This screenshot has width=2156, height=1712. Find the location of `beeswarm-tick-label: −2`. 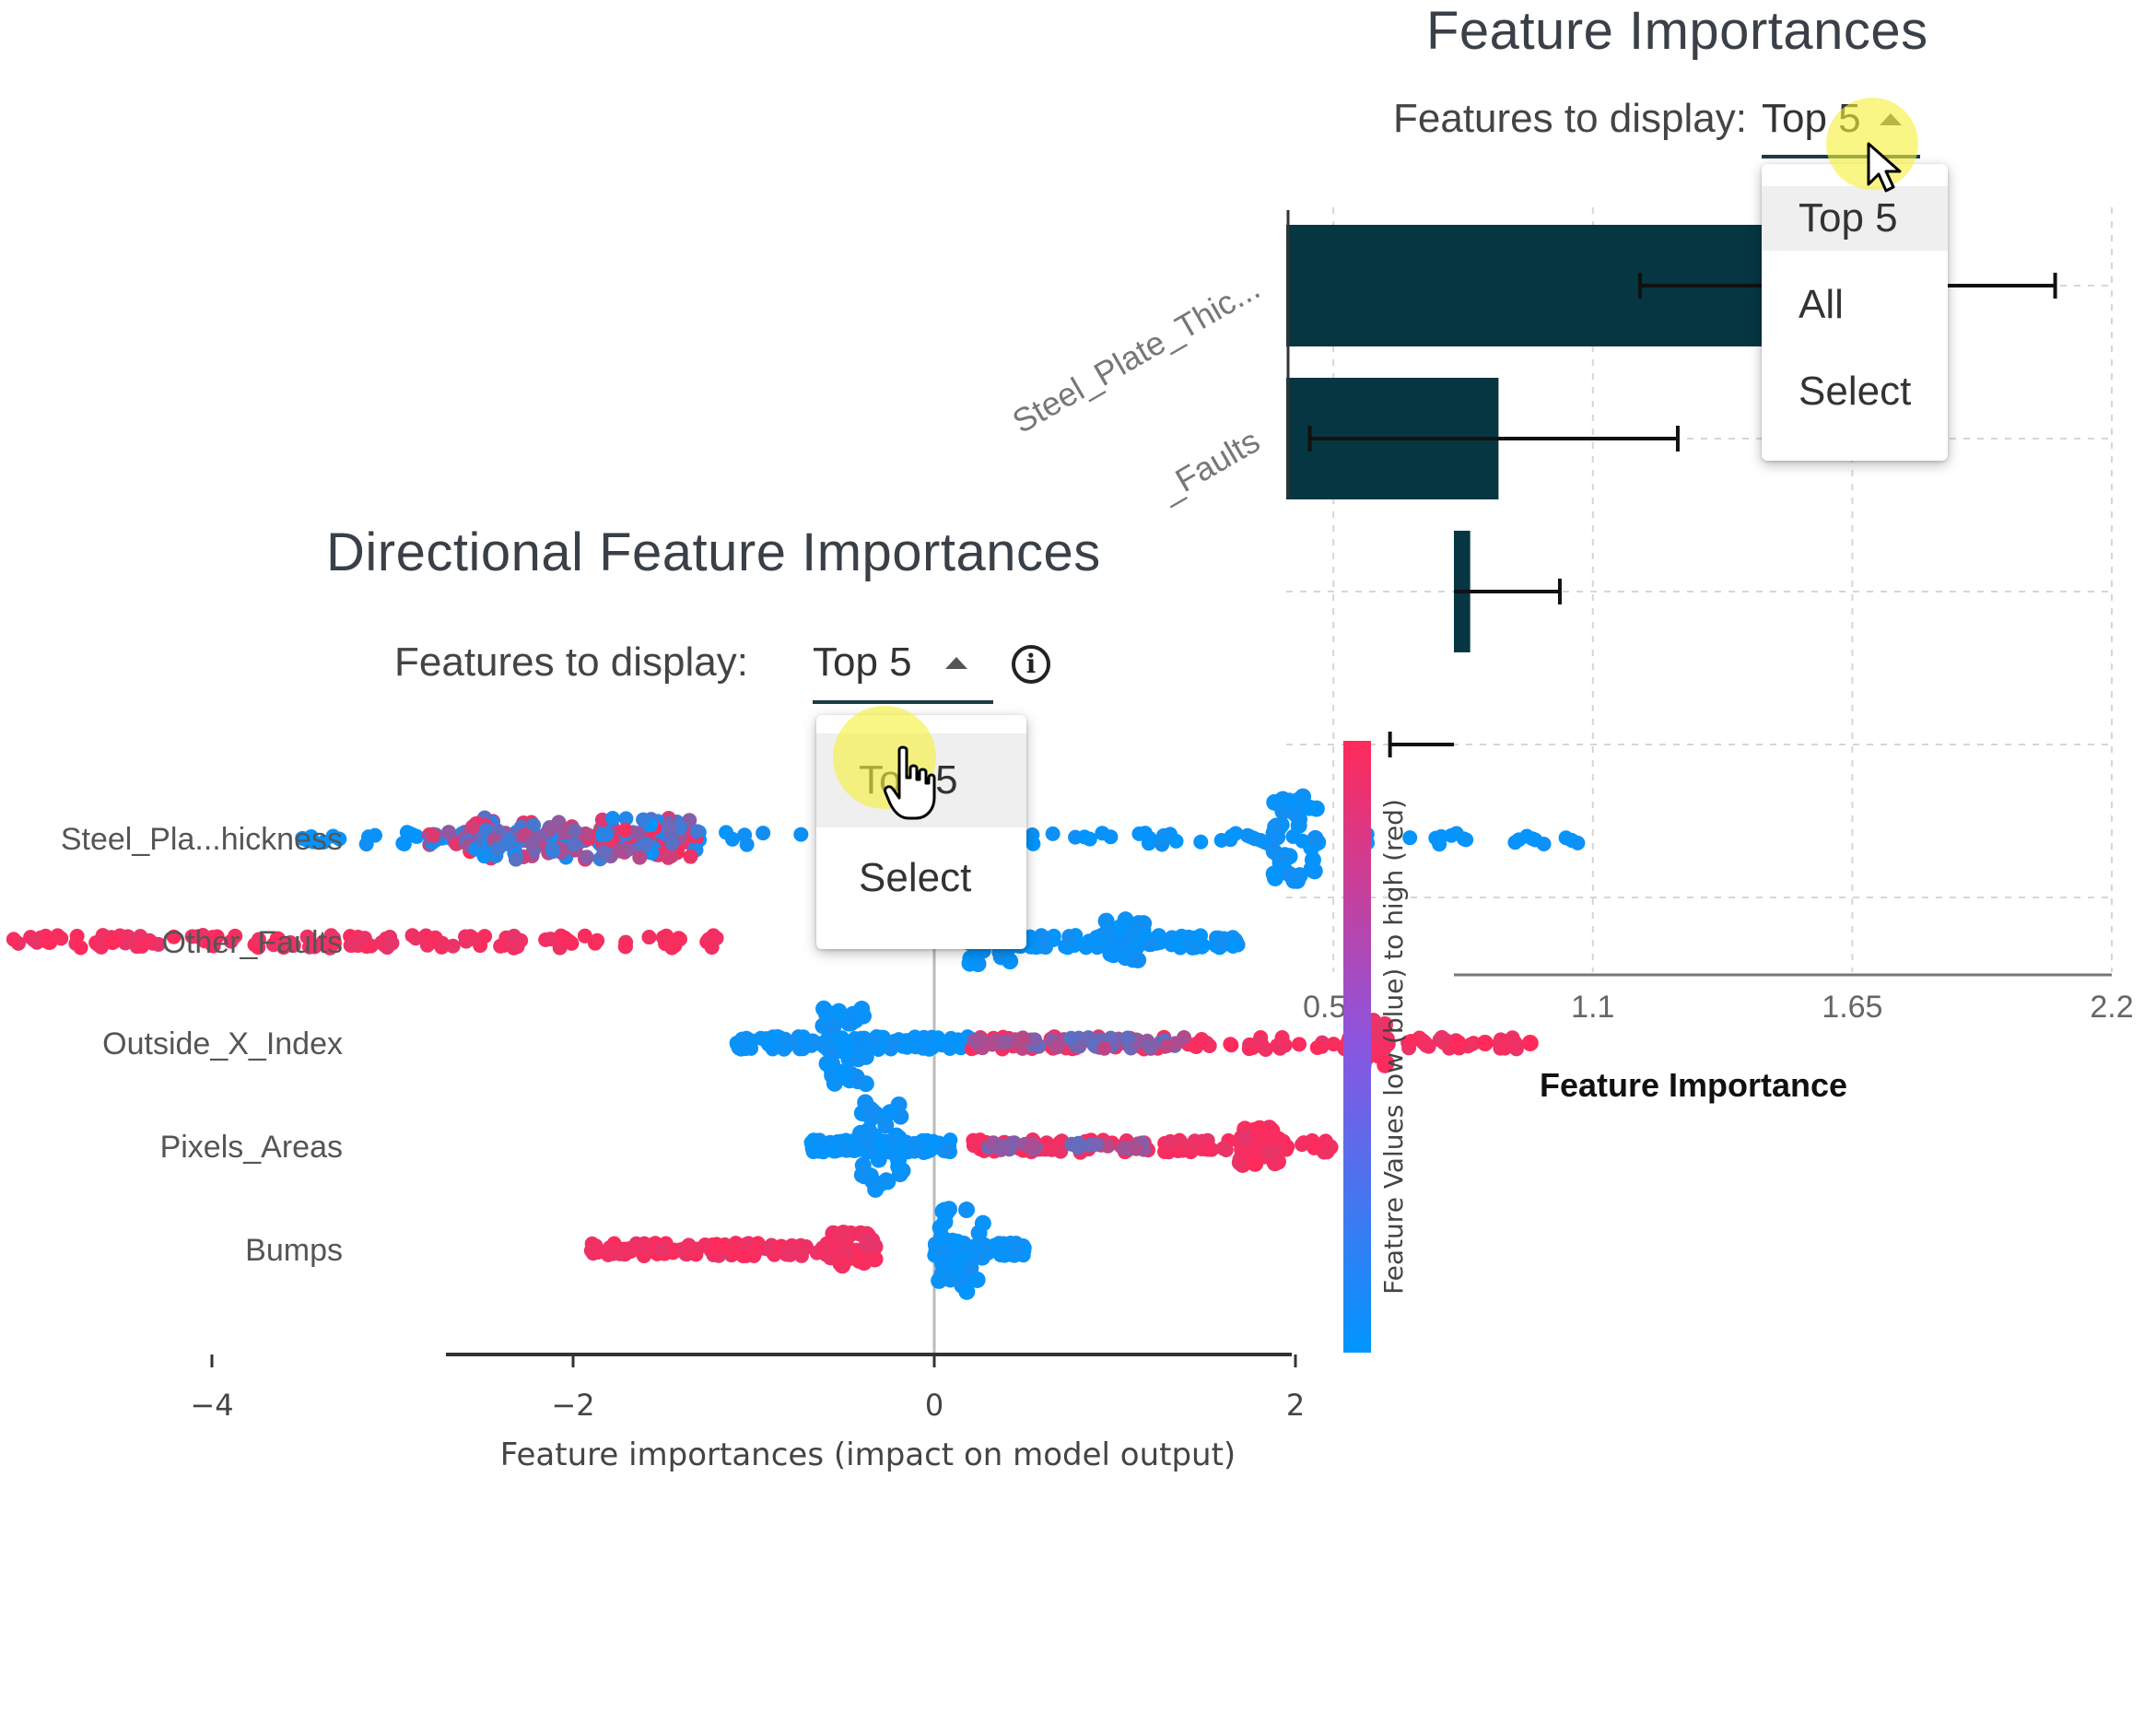

beeswarm-tick-label: −2 is located at coordinates (572, 1406).